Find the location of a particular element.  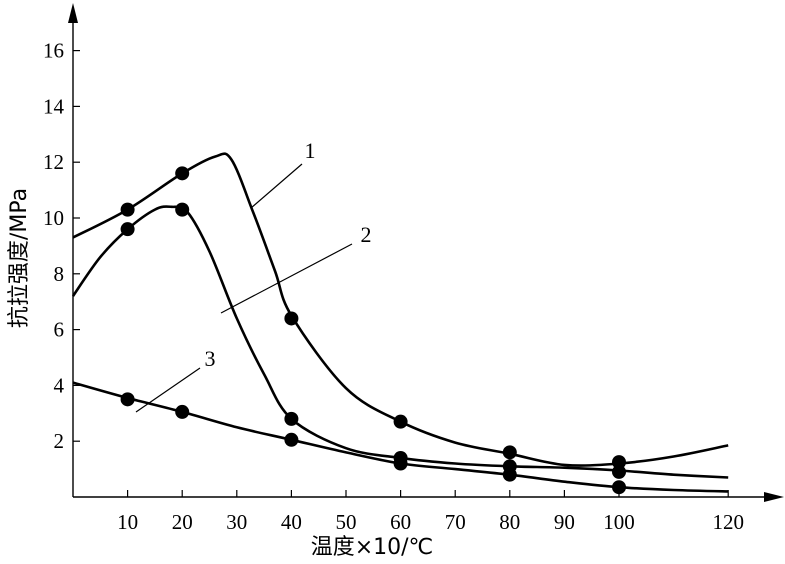

y-axis-title: 抗拉强度/MPa is located at coordinates (19, 258).